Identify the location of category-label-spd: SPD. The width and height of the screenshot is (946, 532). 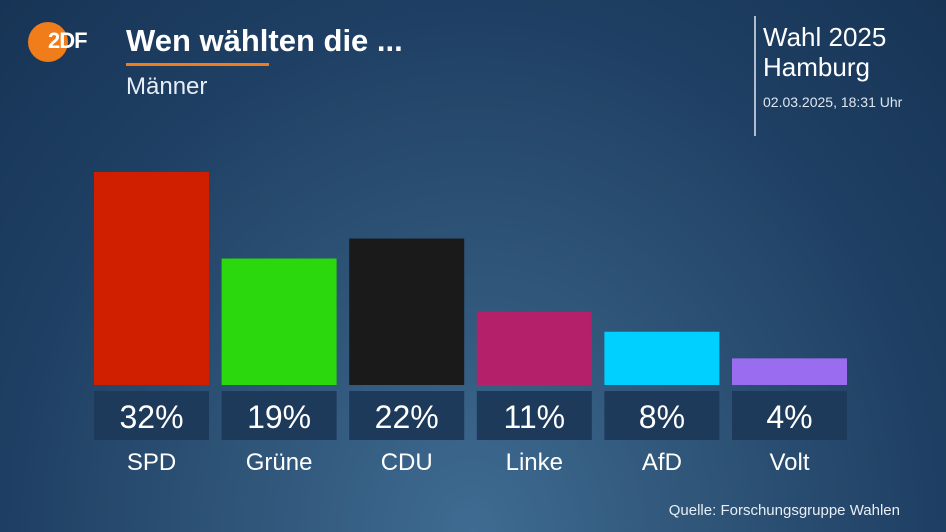
(151, 462).